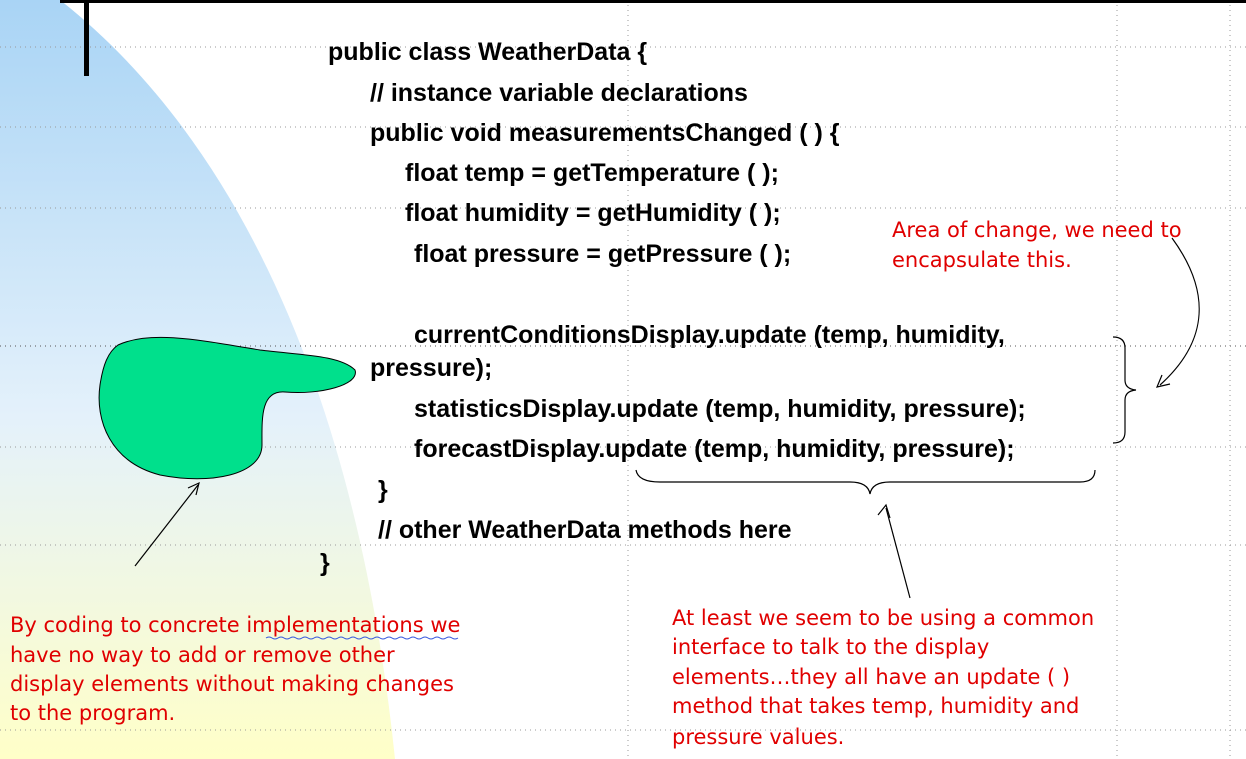 This screenshot has width=1246, height=759. I want to click on note-text: we, so click(445, 625).